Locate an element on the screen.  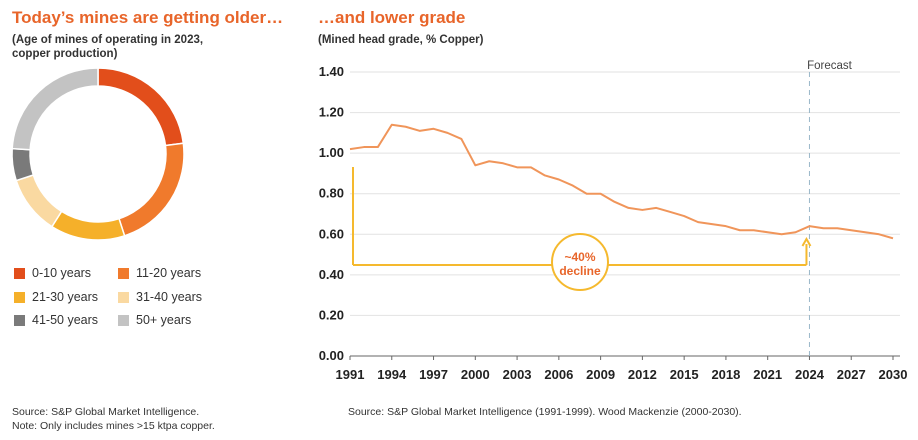
annotation-word: decline is located at coordinates (580, 271).